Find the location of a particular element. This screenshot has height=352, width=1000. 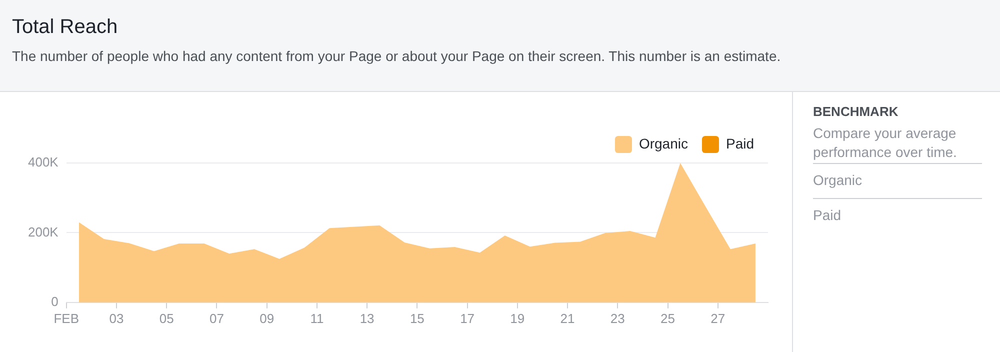

legend-label: Paid is located at coordinates (740, 143).